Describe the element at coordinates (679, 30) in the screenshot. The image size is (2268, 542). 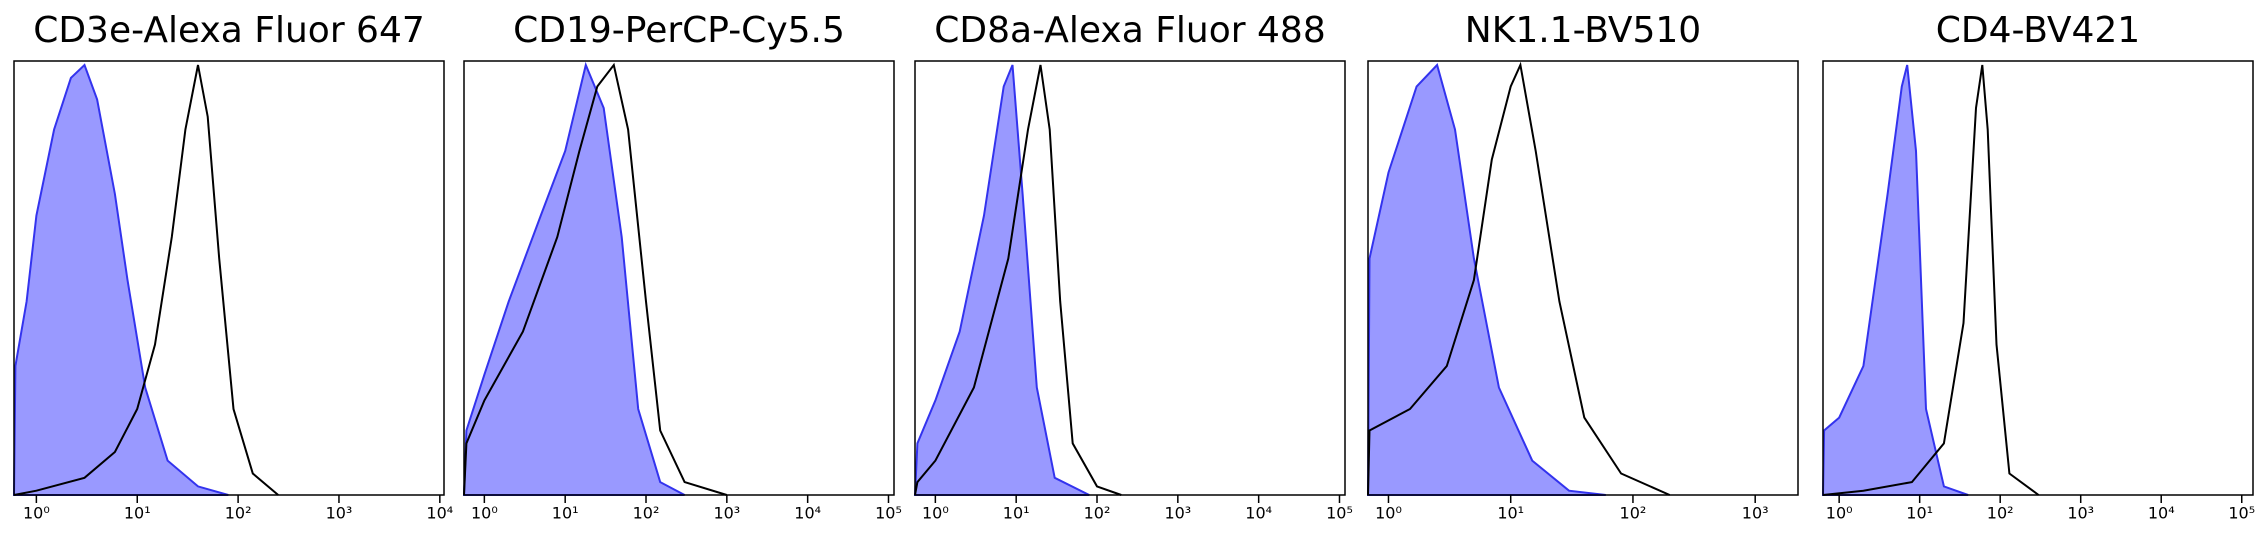
I see `panel-title: CD19-PerCP-Cy5.5` at that location.